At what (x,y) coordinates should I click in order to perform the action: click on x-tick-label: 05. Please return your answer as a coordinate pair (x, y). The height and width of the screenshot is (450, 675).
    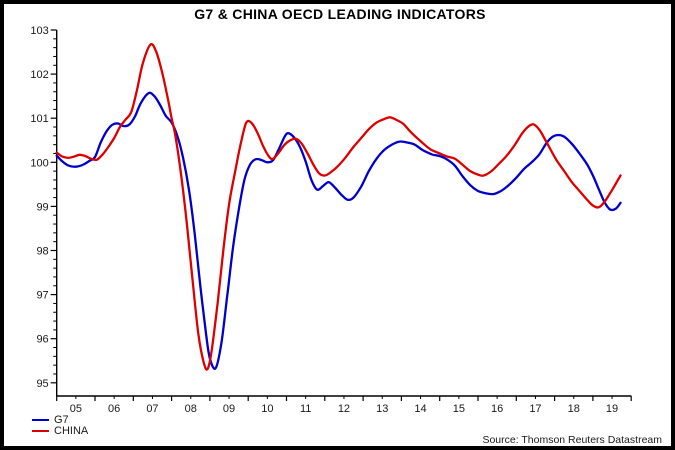
    Looking at the image, I should click on (76, 409).